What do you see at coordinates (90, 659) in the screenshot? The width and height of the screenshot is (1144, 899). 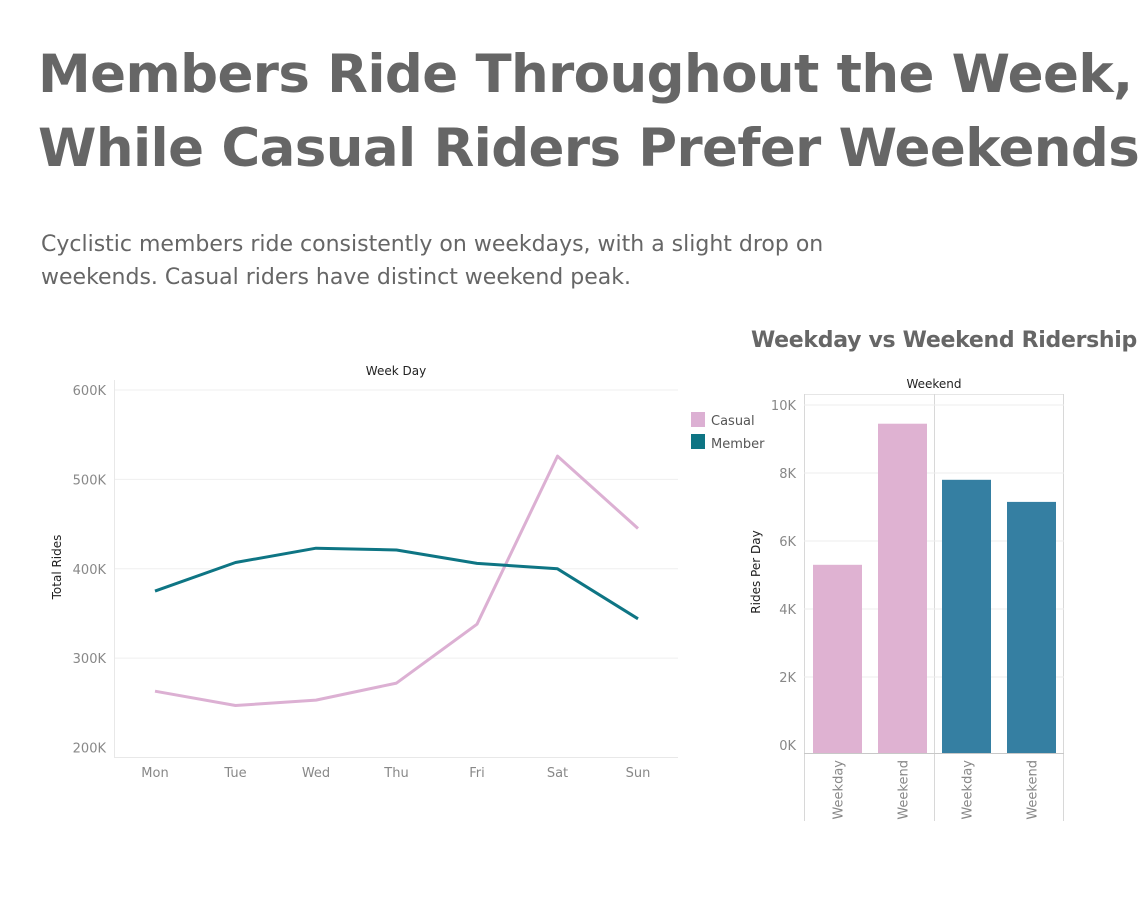 I see `line-chart-y-tick-label: 300K` at bounding box center [90, 659].